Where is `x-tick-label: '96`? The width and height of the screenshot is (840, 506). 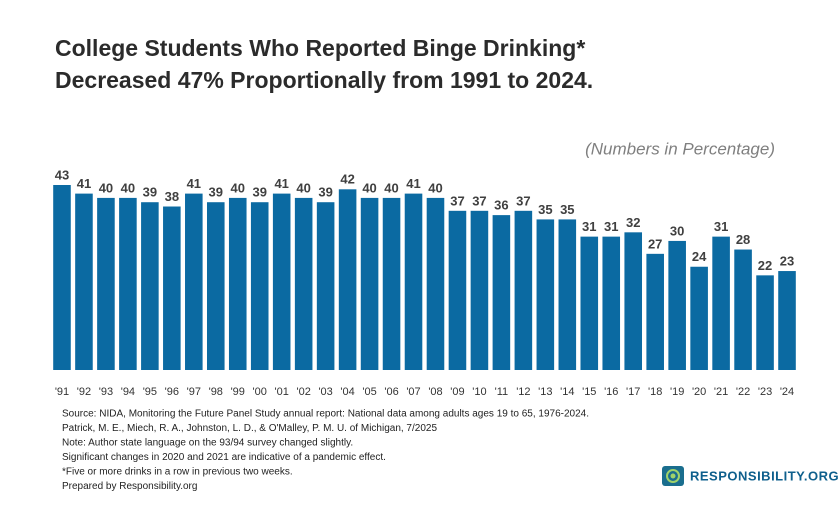
x-tick-label: '96 is located at coordinates (172, 392).